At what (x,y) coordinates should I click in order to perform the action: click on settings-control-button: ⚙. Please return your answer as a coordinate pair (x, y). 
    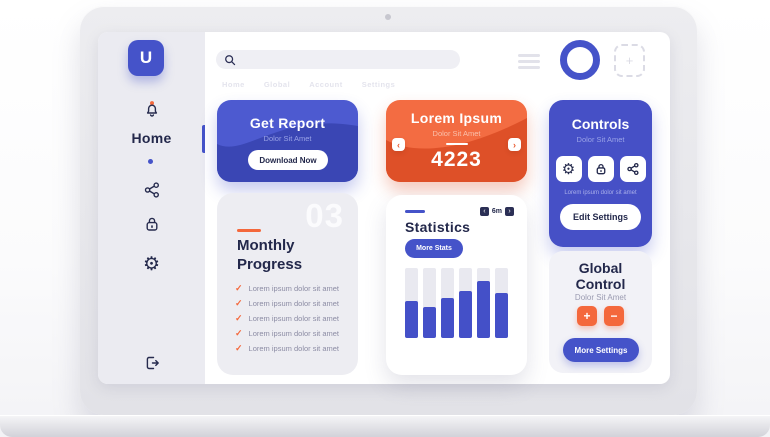
    Looking at the image, I should click on (568, 169).